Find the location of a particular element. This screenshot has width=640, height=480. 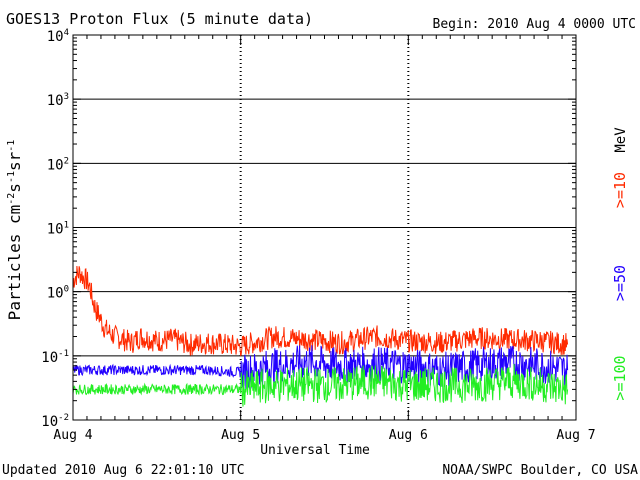

y-label-mid1: s is located at coordinates (14, 188).